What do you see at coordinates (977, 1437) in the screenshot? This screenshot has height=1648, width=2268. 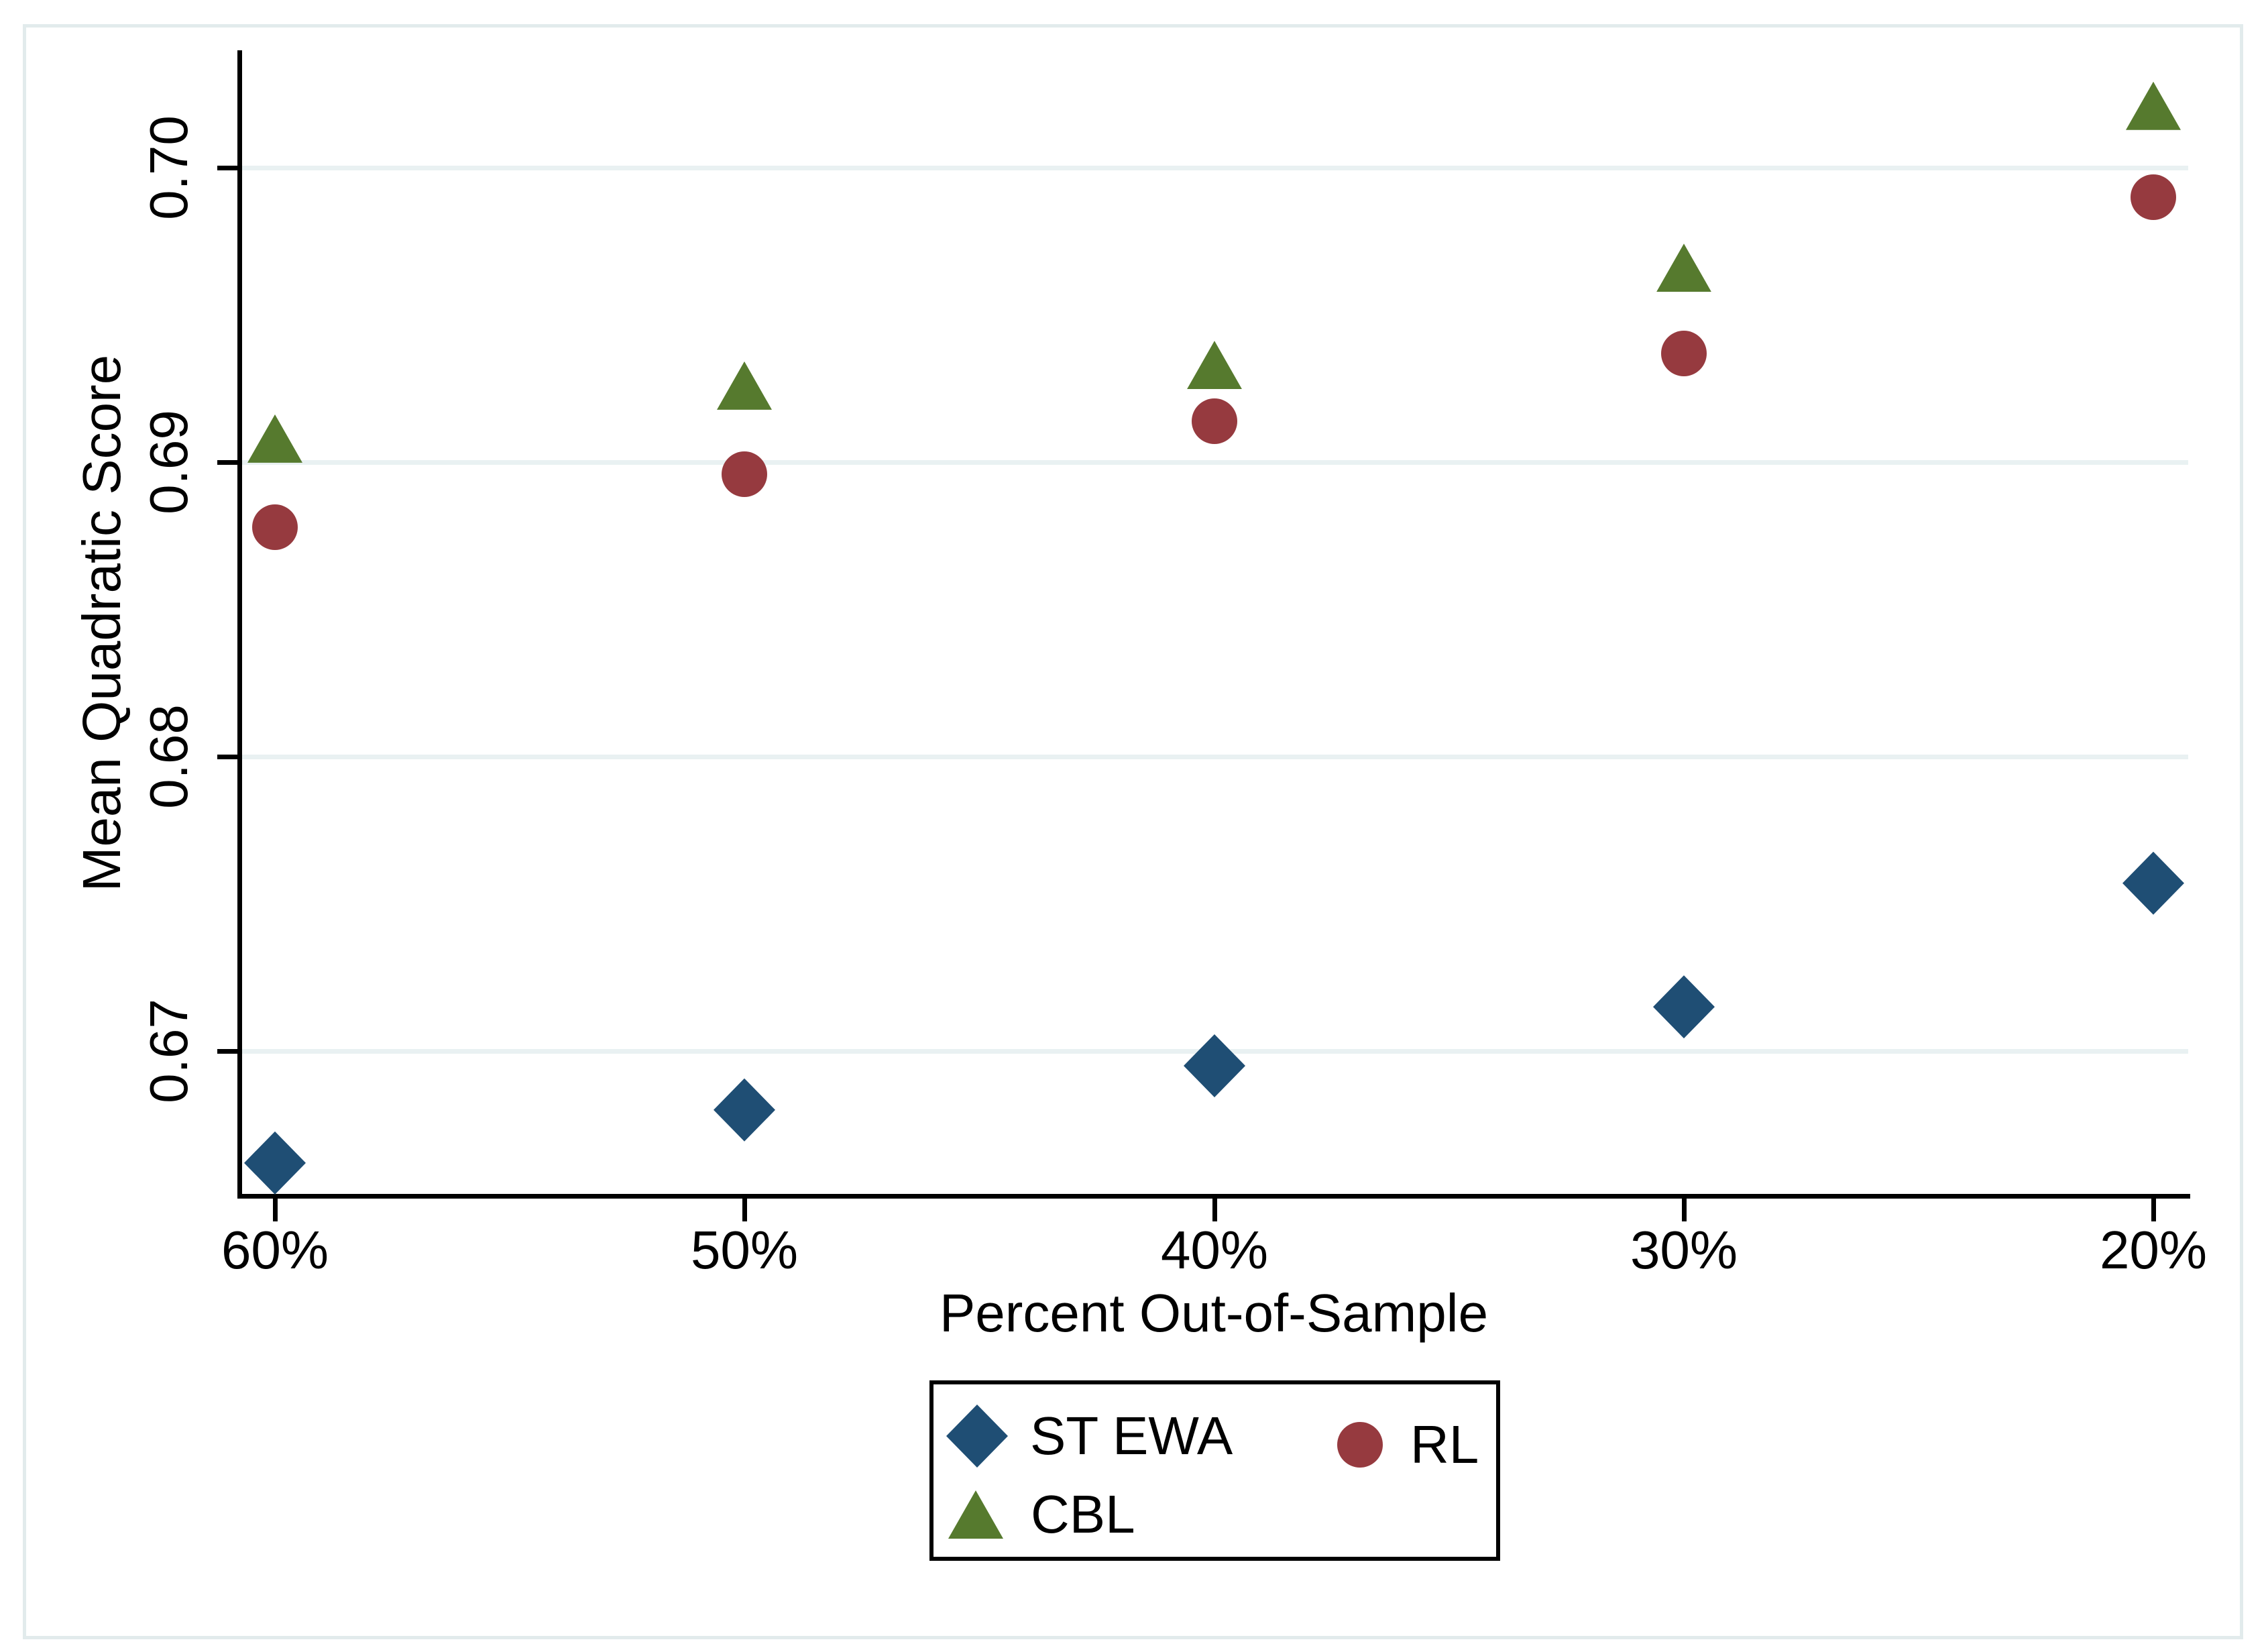 I see `diamond-marker-icon` at bounding box center [977, 1437].